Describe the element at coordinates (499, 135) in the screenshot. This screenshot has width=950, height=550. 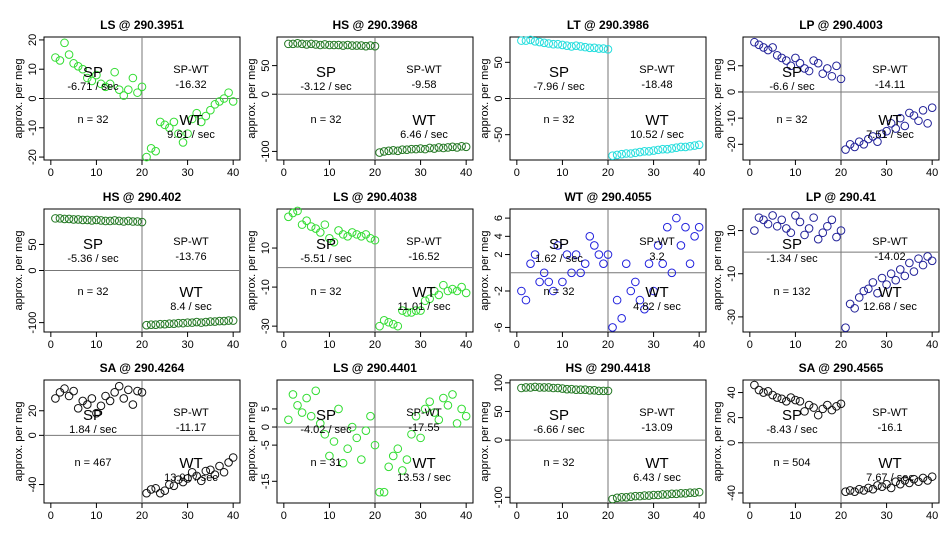
I see `y-tick-label: -50` at that location.